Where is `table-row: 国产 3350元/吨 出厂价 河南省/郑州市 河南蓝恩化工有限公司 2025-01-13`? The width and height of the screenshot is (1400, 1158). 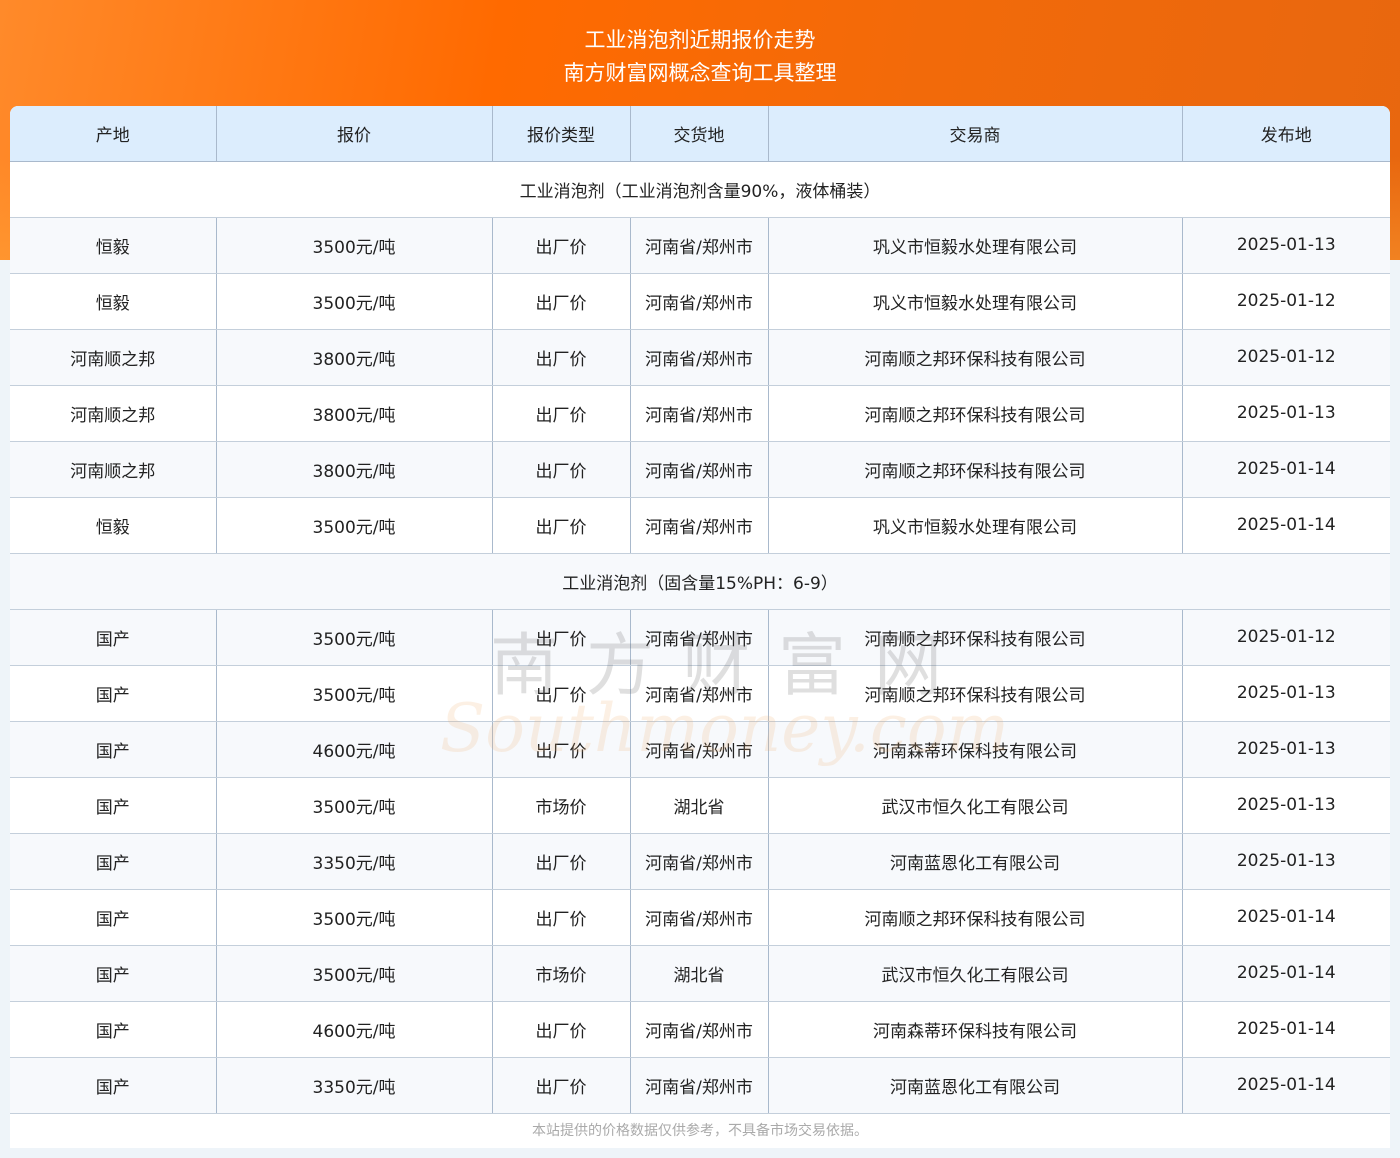 table-row: 国产 3350元/吨 出厂价 河南省/郑州市 河南蓝恩化工有限公司 2025-01-13 is located at coordinates (700, 861).